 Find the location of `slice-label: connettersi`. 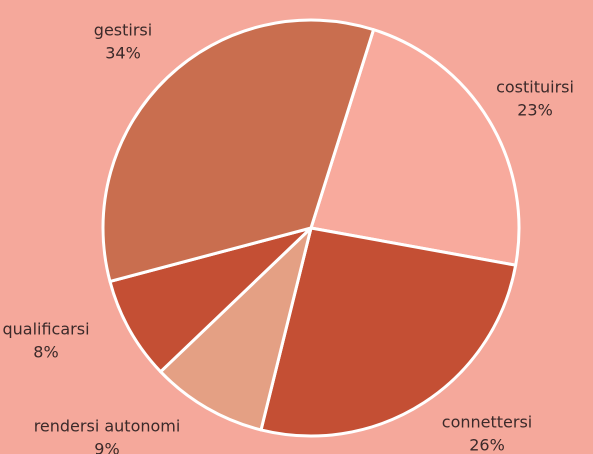

slice-label: connettersi is located at coordinates (487, 422).